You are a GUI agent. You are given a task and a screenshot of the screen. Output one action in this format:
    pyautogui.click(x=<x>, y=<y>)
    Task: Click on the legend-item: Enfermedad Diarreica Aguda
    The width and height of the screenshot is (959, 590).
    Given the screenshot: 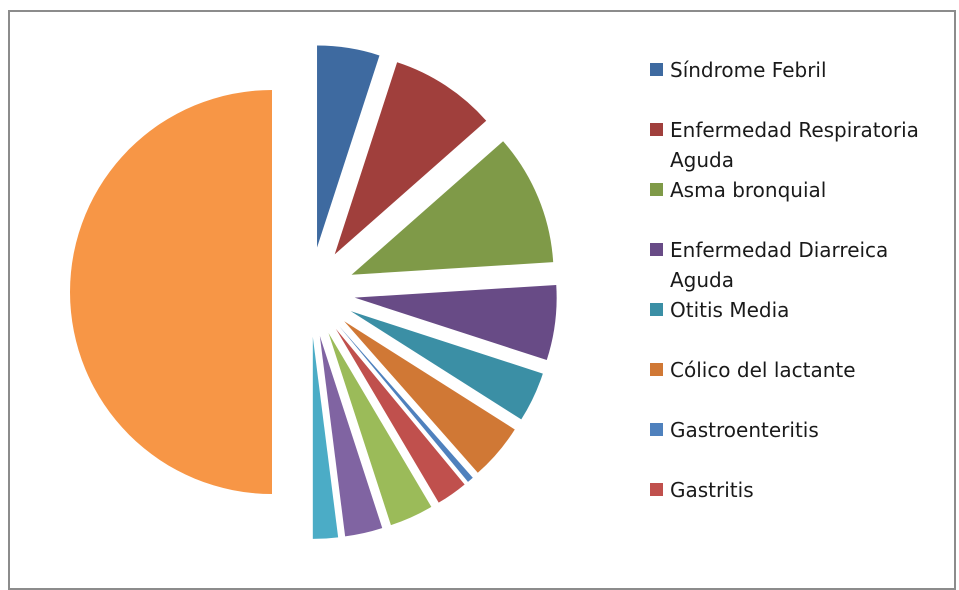 What is the action you would take?
    pyautogui.click(x=800, y=265)
    